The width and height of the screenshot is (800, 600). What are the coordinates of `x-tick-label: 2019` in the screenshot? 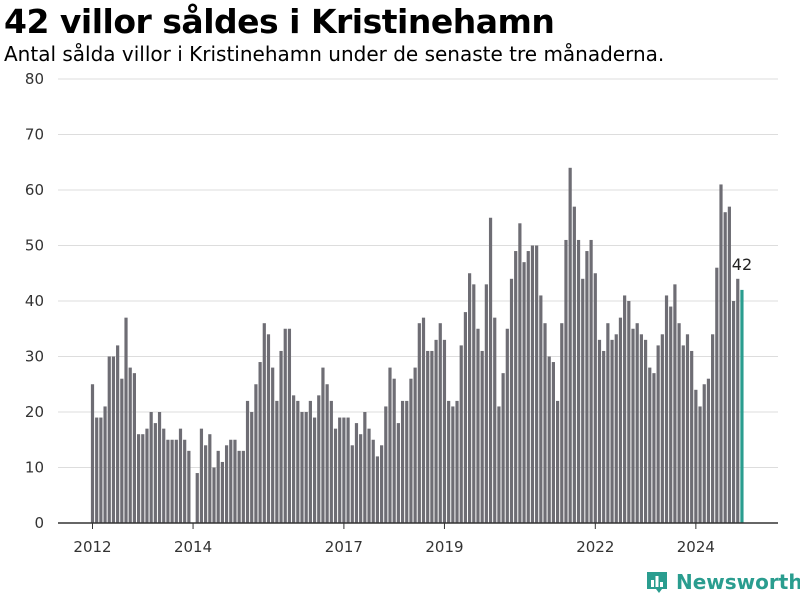 It's located at (444, 547).